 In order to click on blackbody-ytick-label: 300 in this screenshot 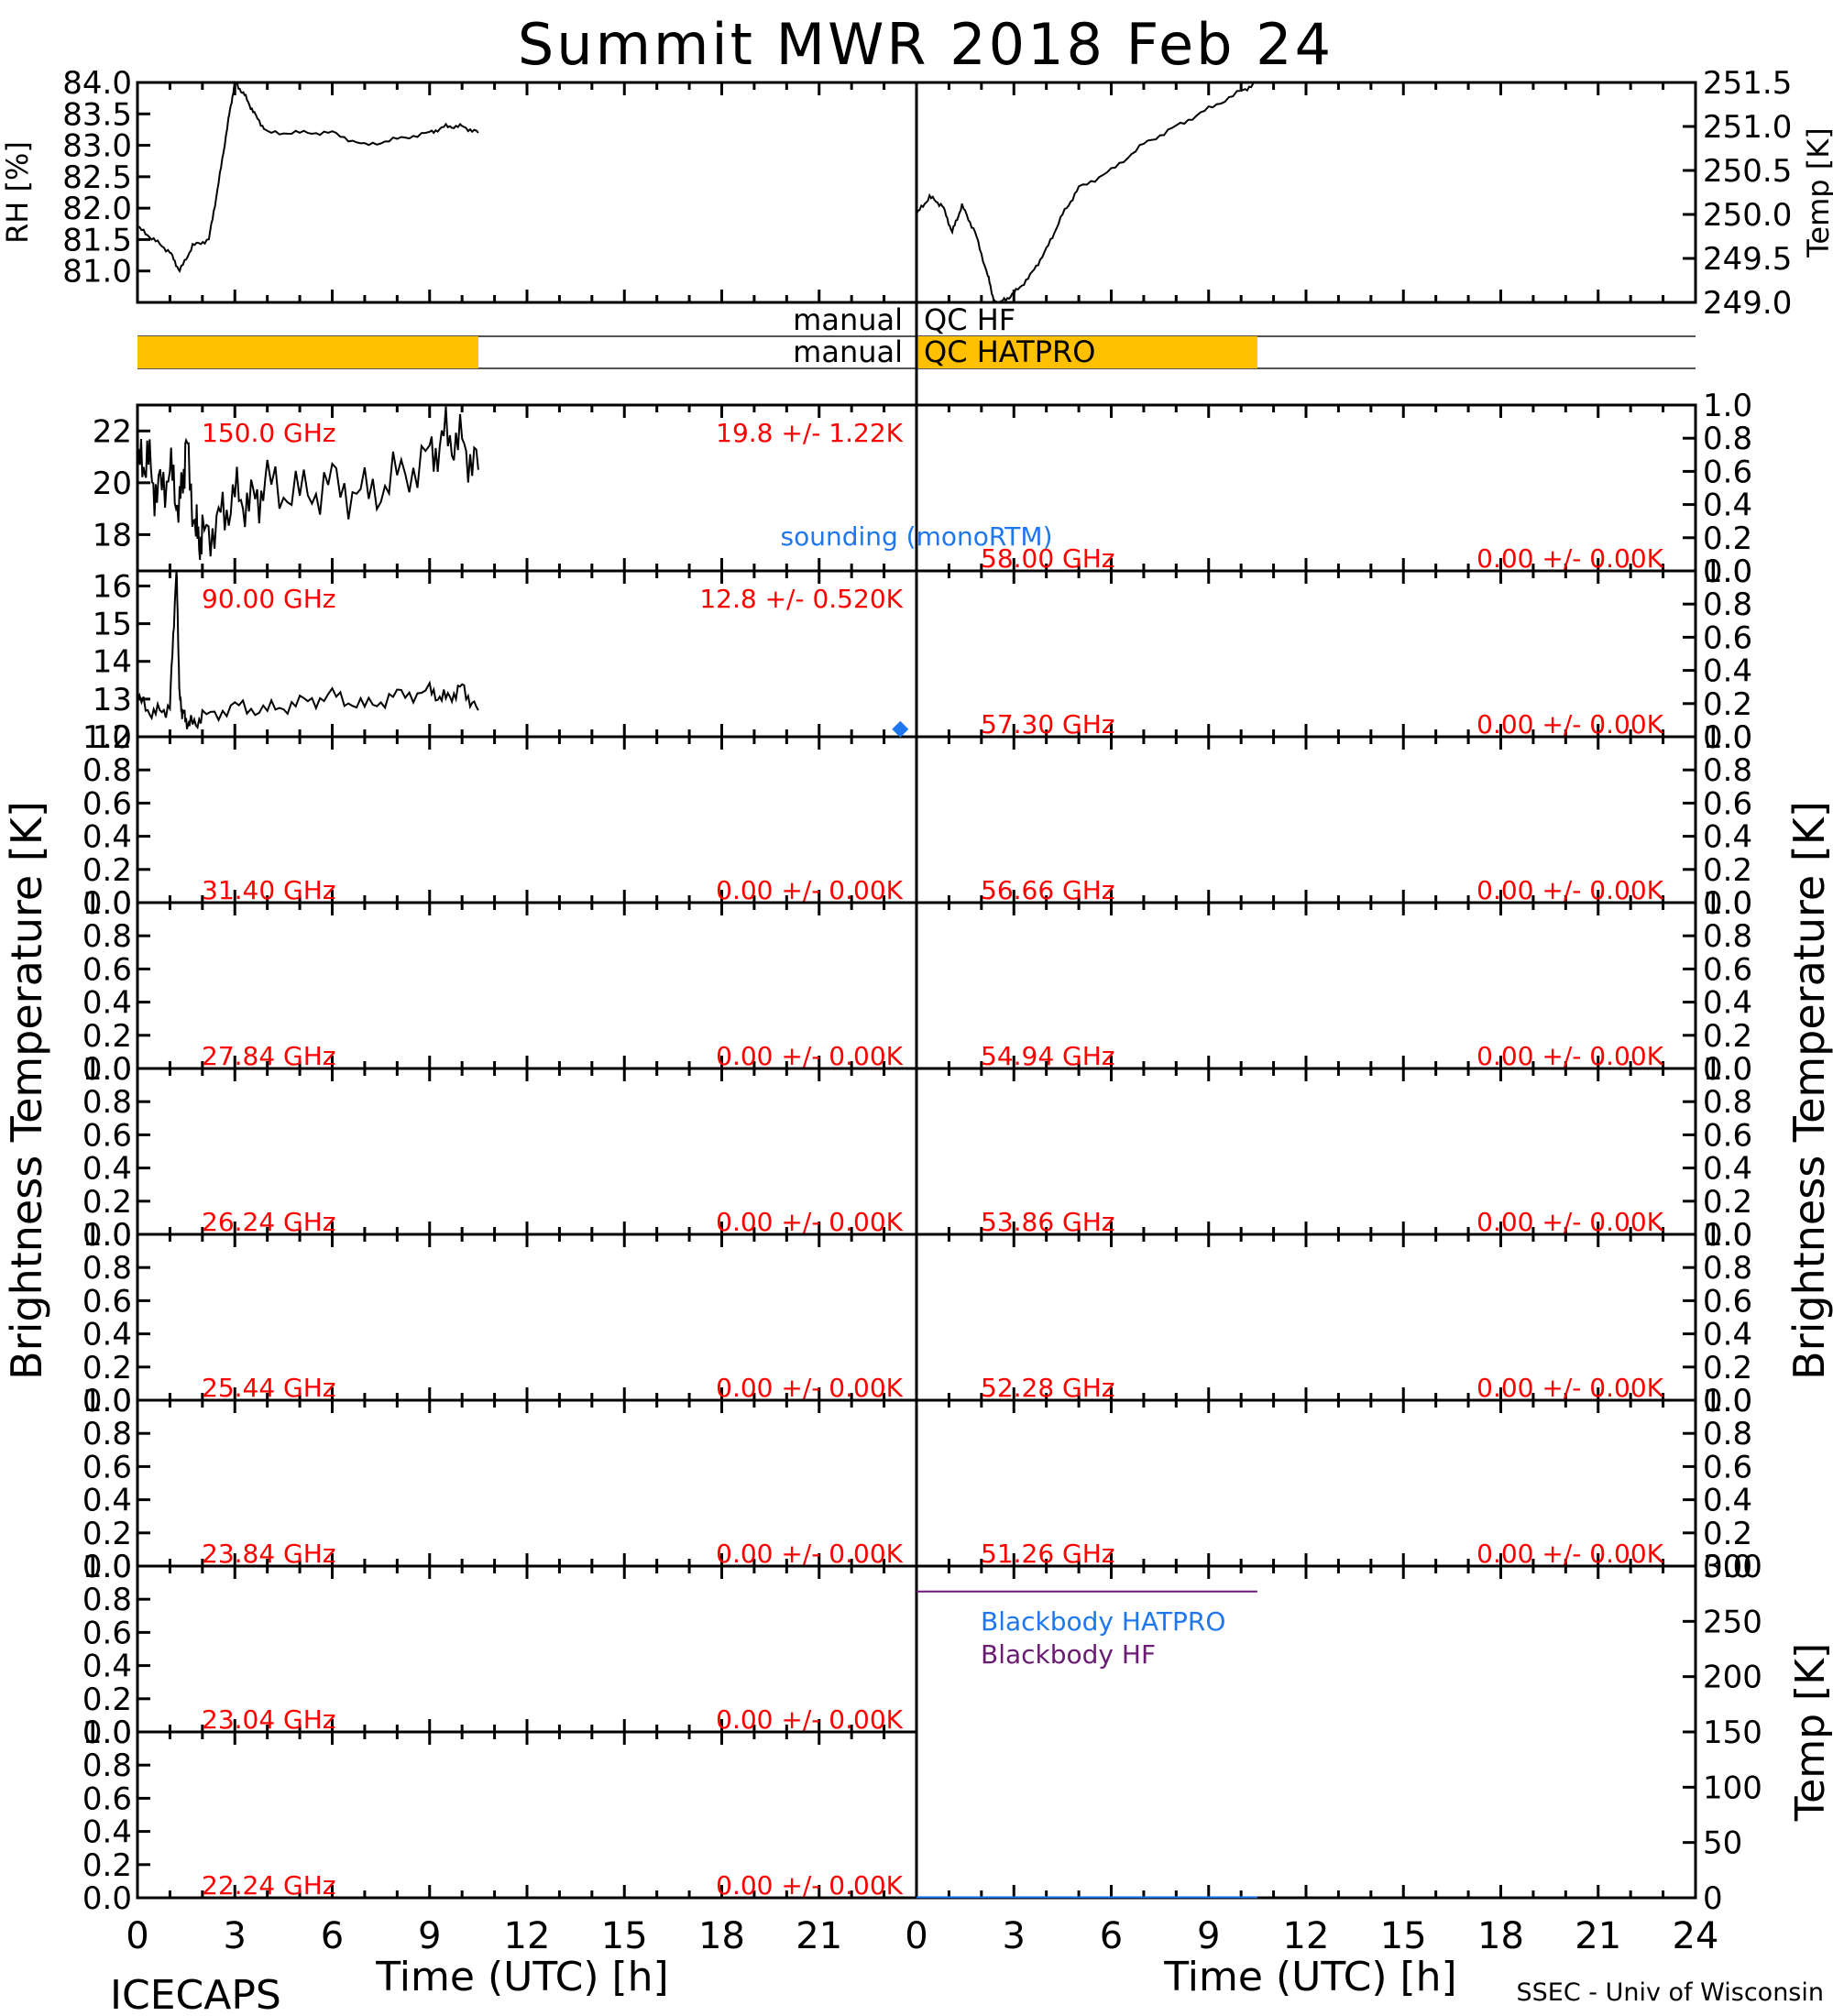, I will do `click(1732, 1567)`.